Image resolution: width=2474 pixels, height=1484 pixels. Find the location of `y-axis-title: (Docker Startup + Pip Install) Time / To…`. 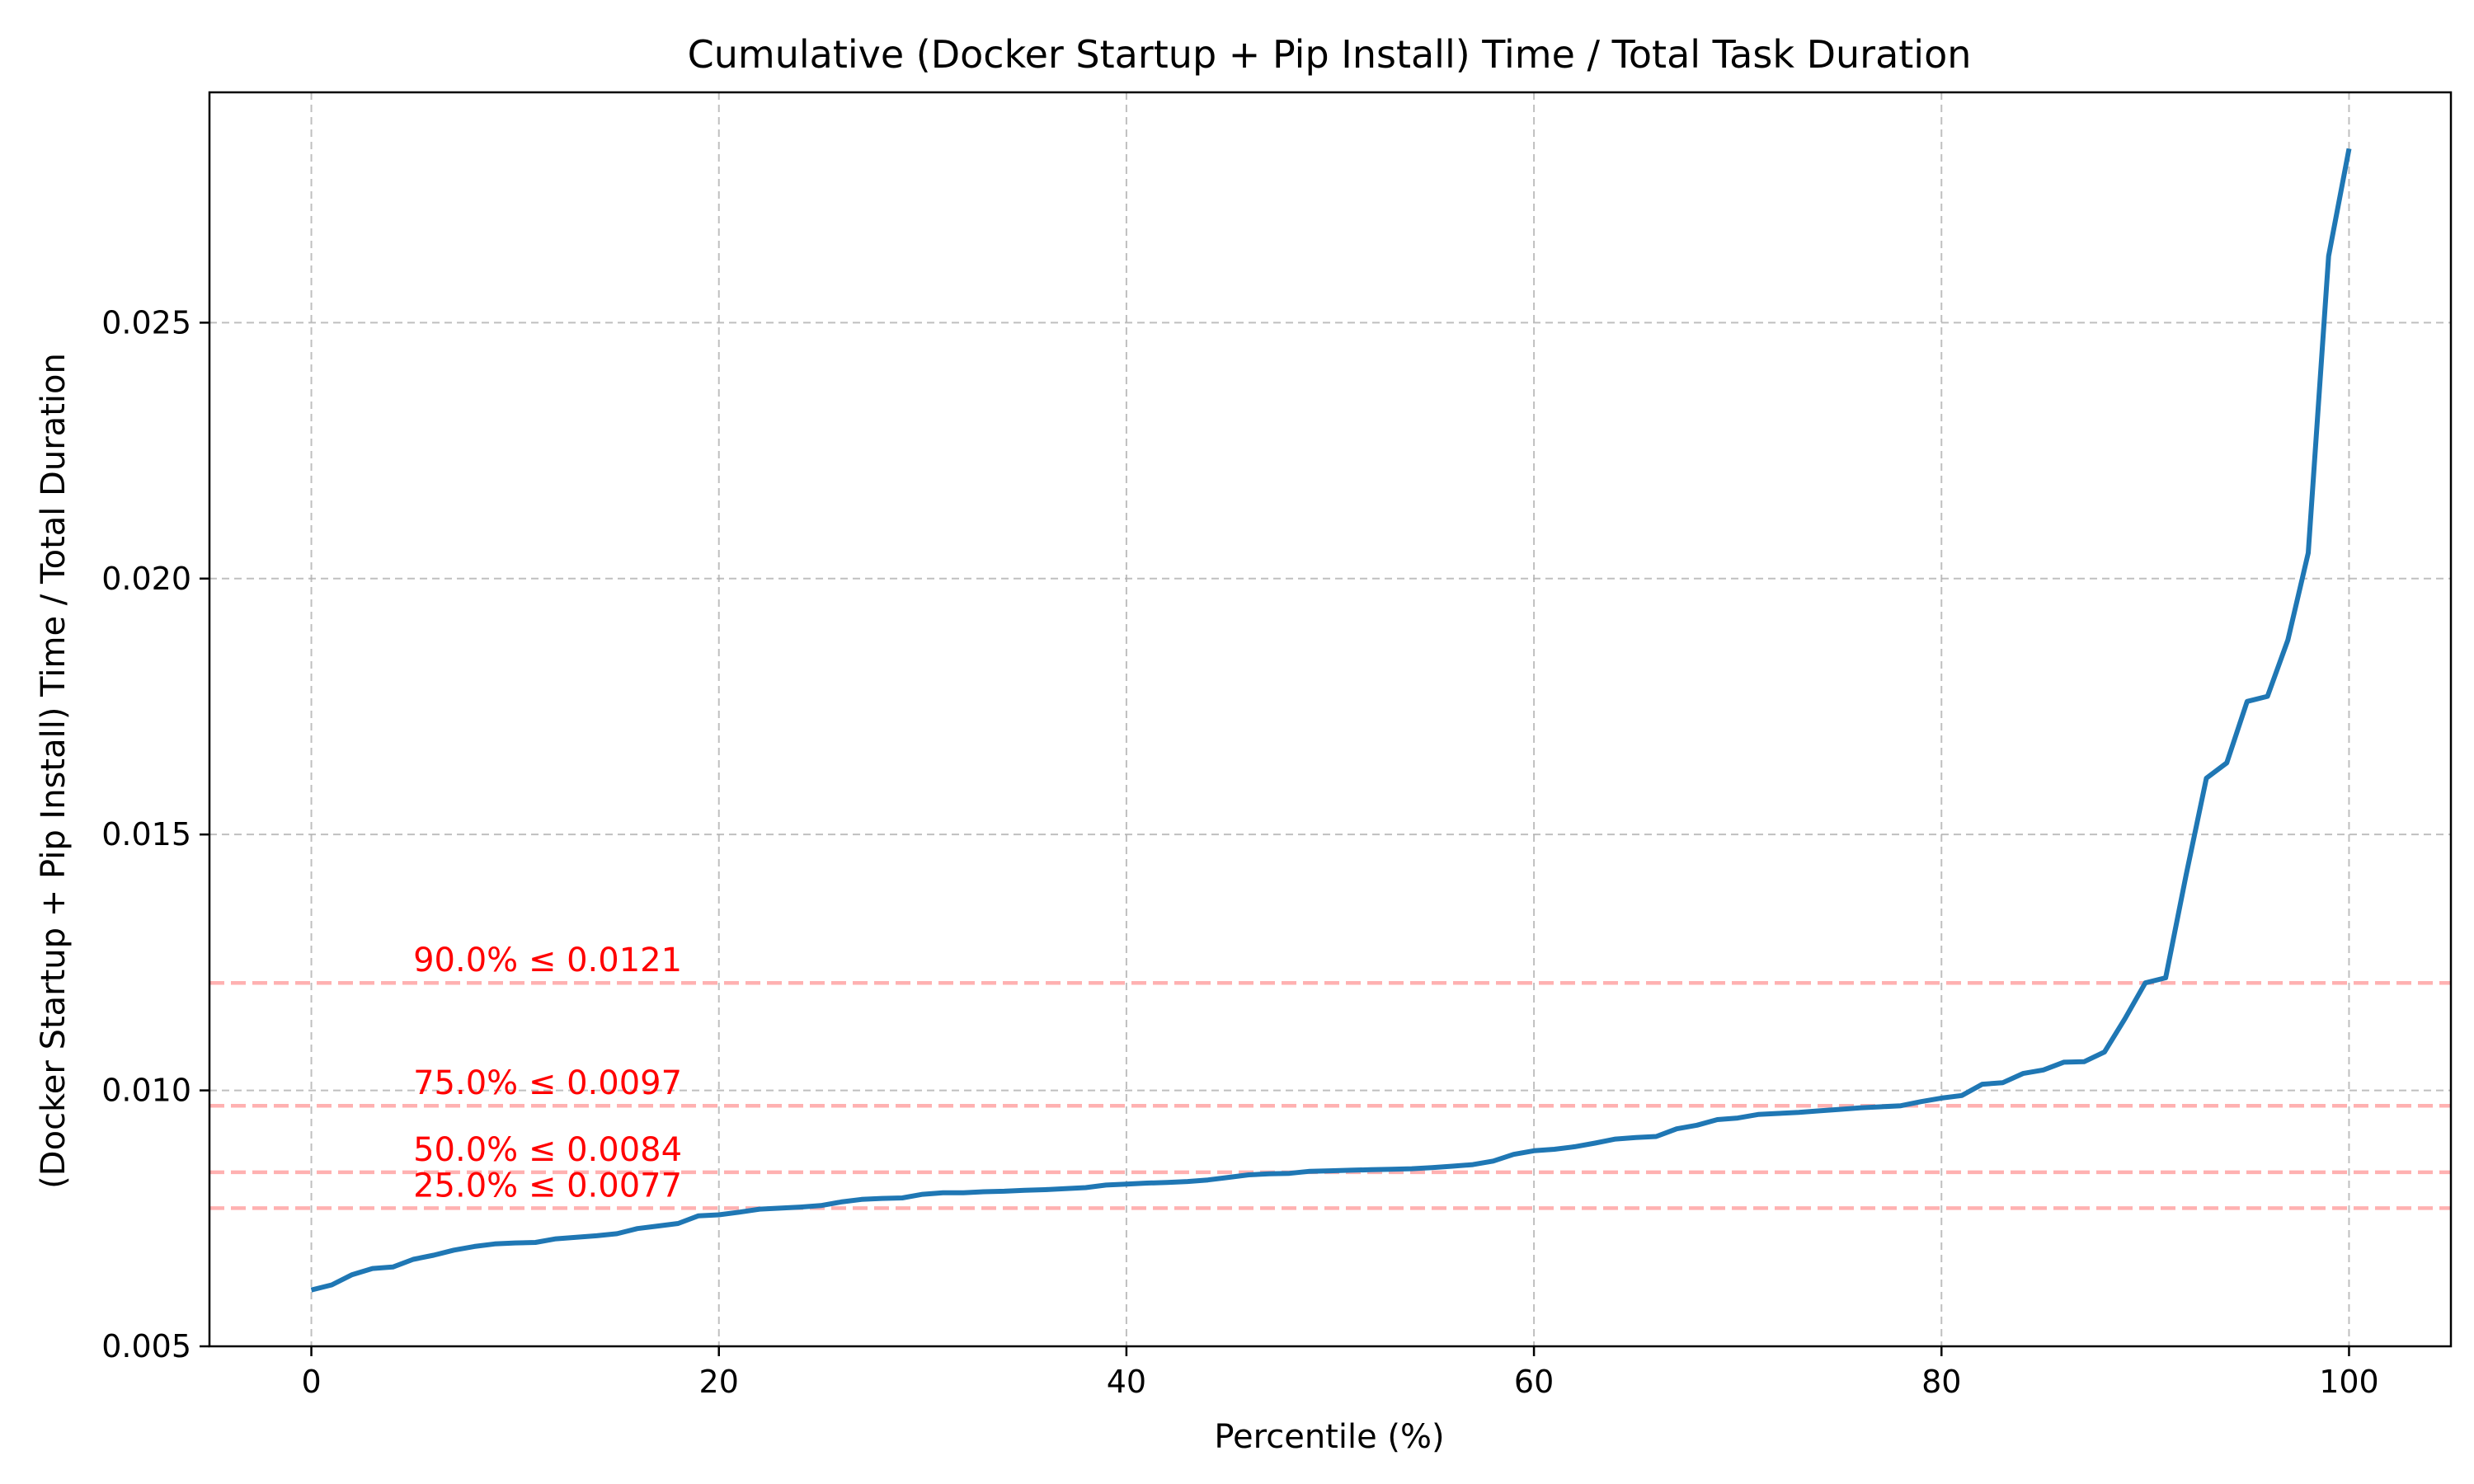

y-axis-title: (Docker Startup + Pip Install) Time / To… is located at coordinates (54, 771).